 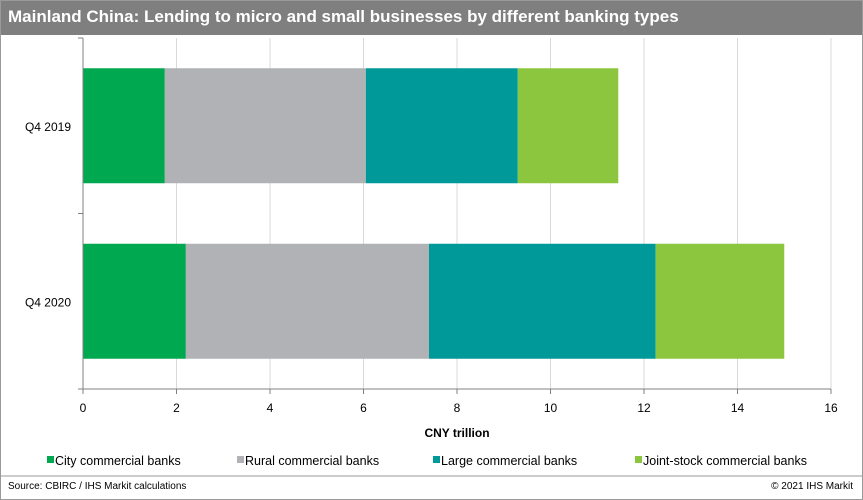 What do you see at coordinates (312, 461) in the screenshot?
I see `legend-label: Rural commercial banks` at bounding box center [312, 461].